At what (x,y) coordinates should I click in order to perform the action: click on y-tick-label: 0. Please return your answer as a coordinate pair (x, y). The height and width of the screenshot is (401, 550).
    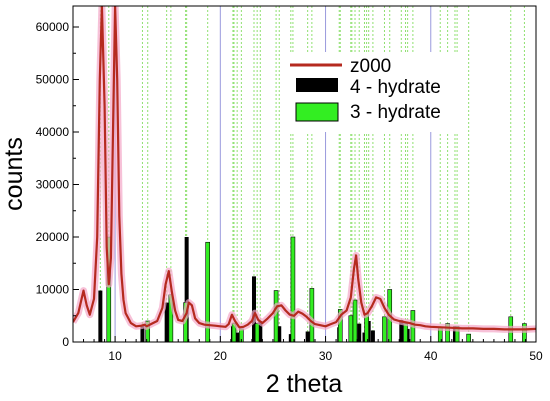
    Looking at the image, I should click on (65, 342).